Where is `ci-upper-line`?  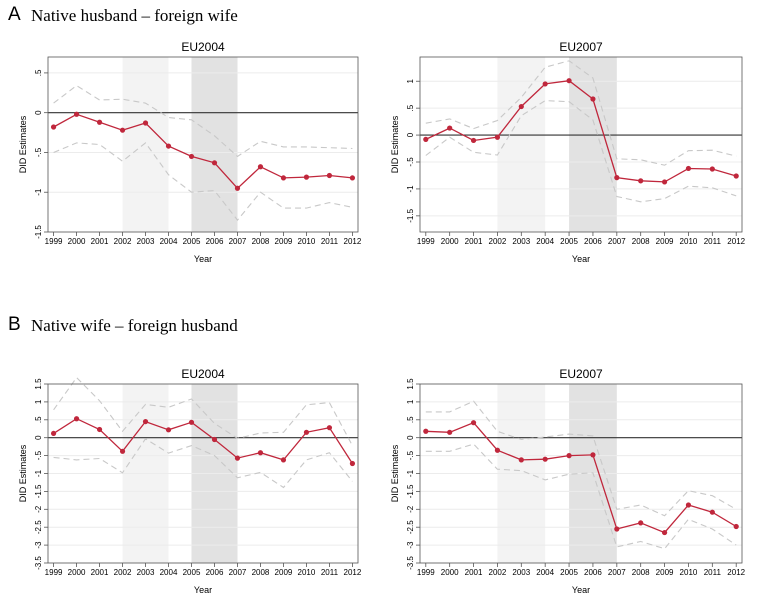
ci-upper-line is located at coordinates (581, 458).